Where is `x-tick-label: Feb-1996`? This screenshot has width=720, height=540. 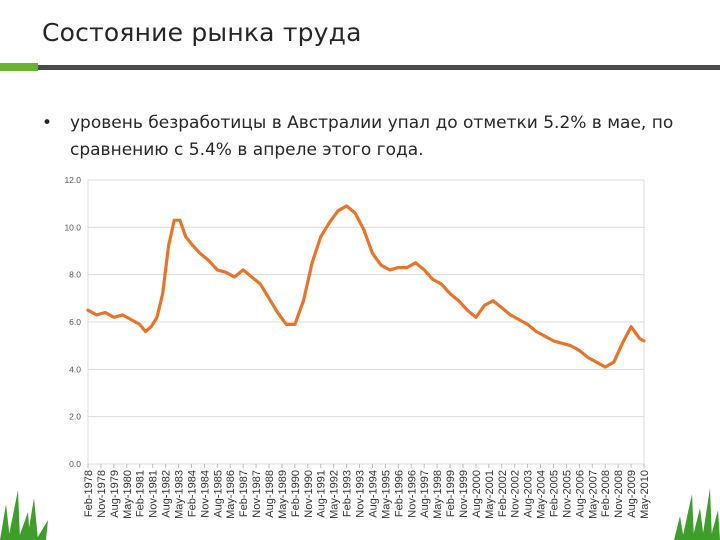
x-tick-label: Feb-1996 is located at coordinates (399, 493).